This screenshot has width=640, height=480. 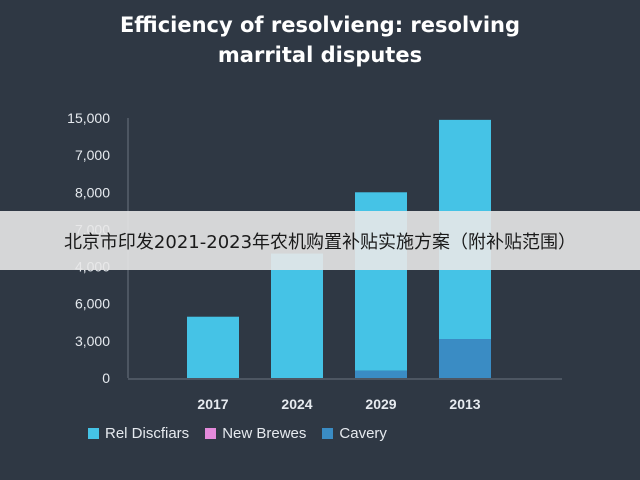 What do you see at coordinates (212, 404) in the screenshot?
I see `x-tick-label: 2017` at bounding box center [212, 404].